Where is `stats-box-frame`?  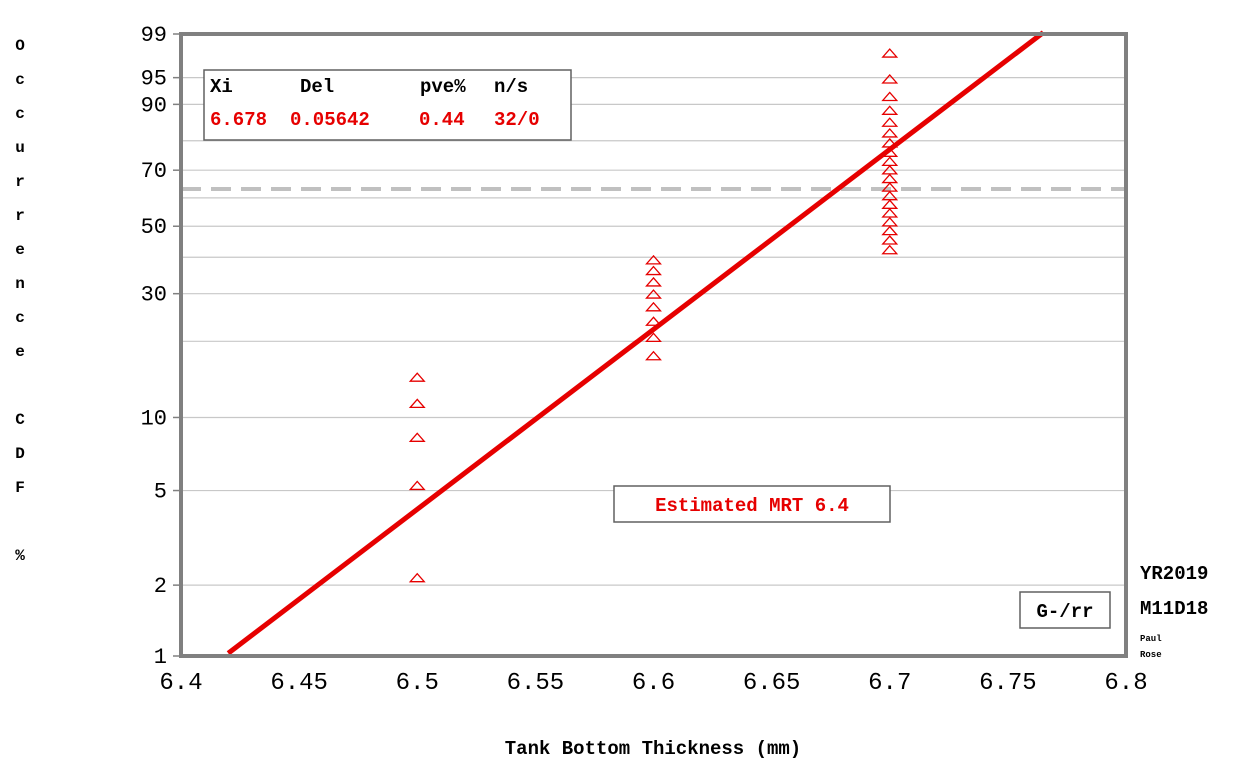
stats-box-frame is located at coordinates (387, 105).